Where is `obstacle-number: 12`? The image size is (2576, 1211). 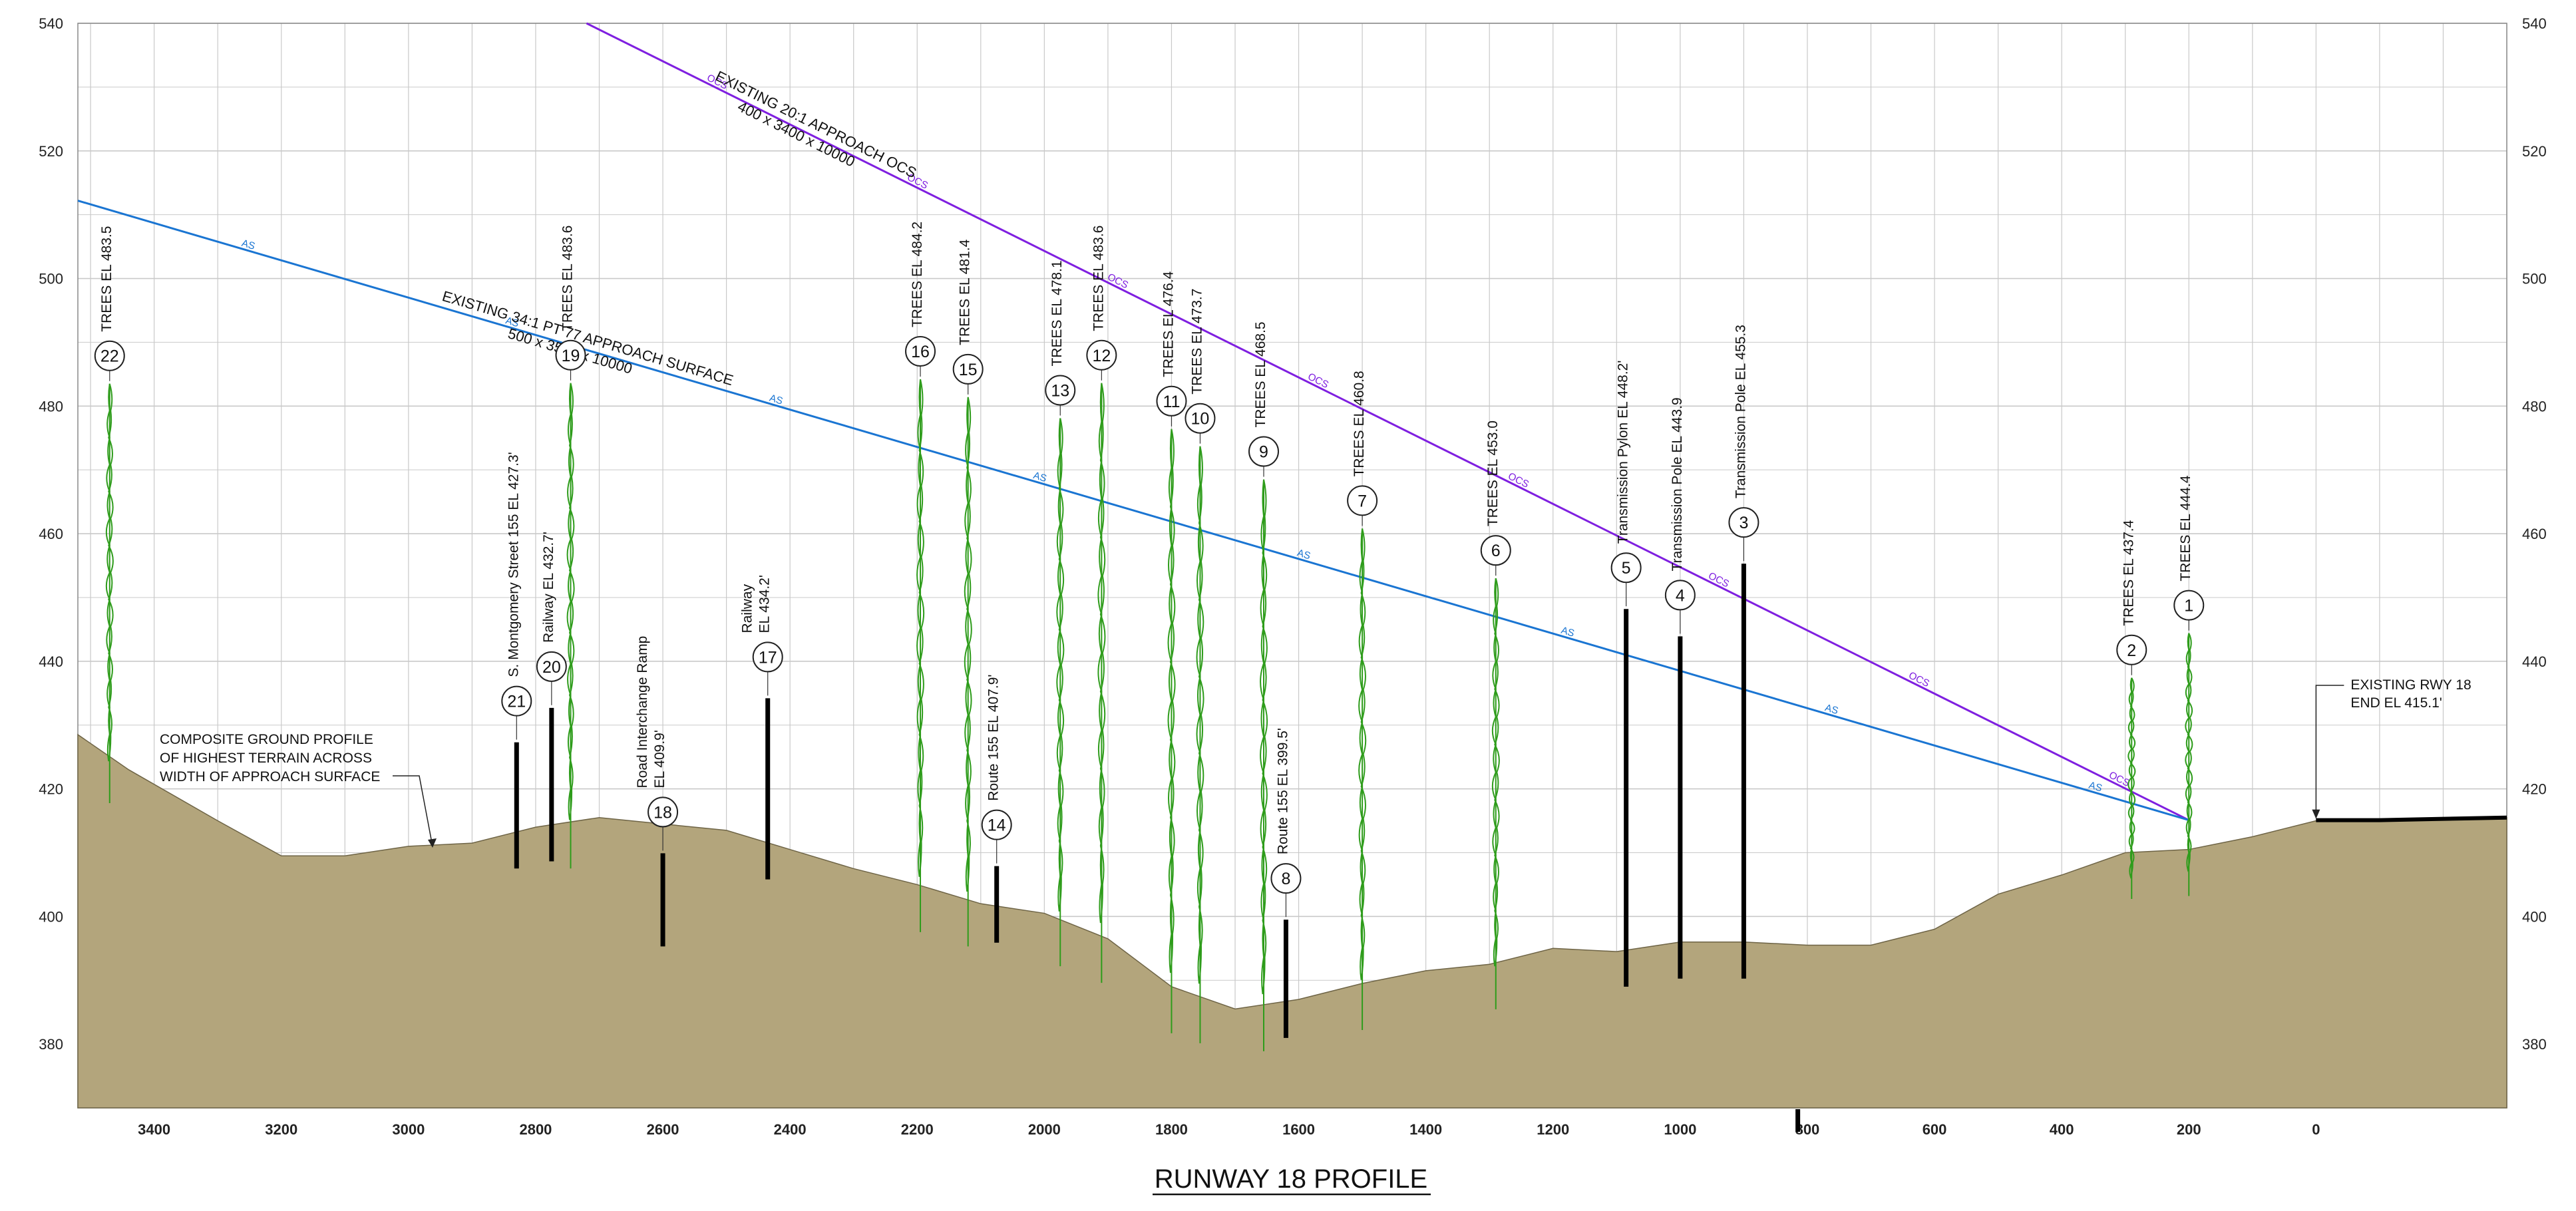
obstacle-number: 12 is located at coordinates (1101, 356).